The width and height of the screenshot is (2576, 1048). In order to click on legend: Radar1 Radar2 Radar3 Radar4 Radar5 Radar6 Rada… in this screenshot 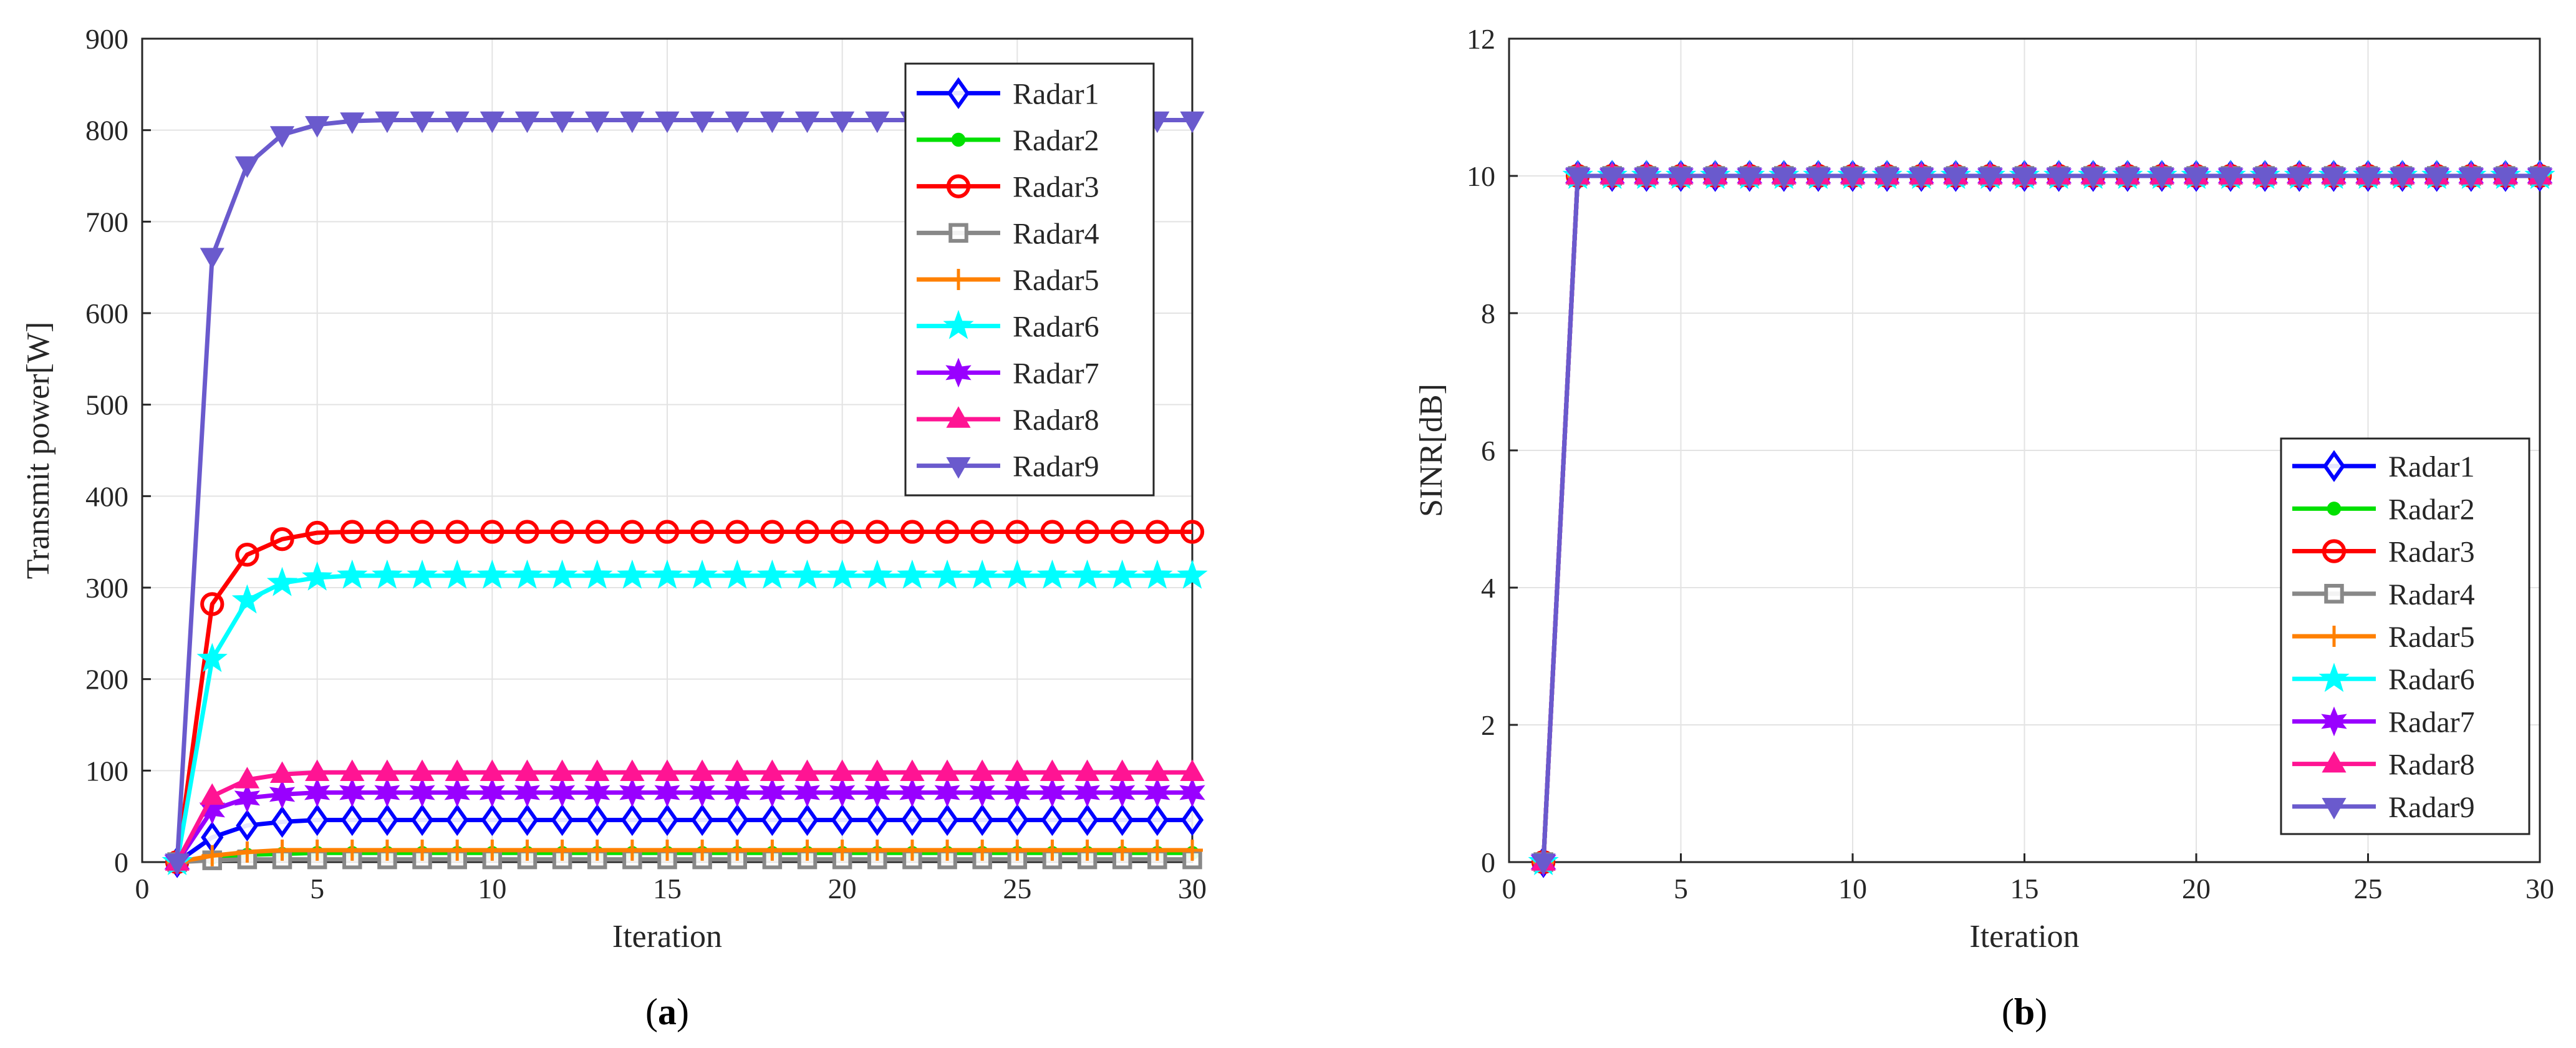, I will do `click(2405, 636)`.